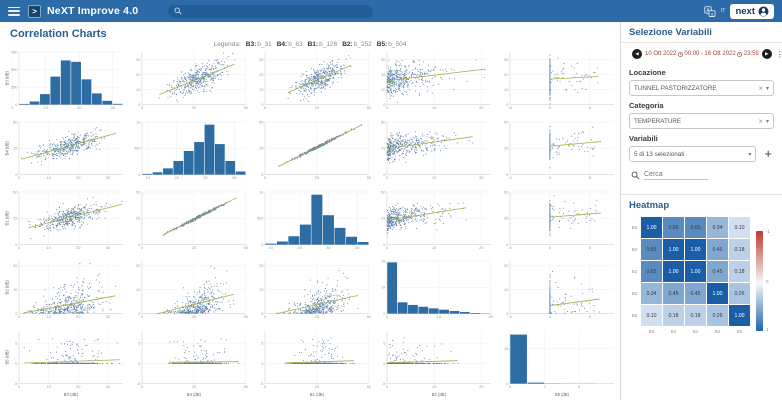 The width and height of the screenshot is (782, 400). What do you see at coordinates (264, 44) in the screenshot?
I see `legend-value: b_31` at bounding box center [264, 44].